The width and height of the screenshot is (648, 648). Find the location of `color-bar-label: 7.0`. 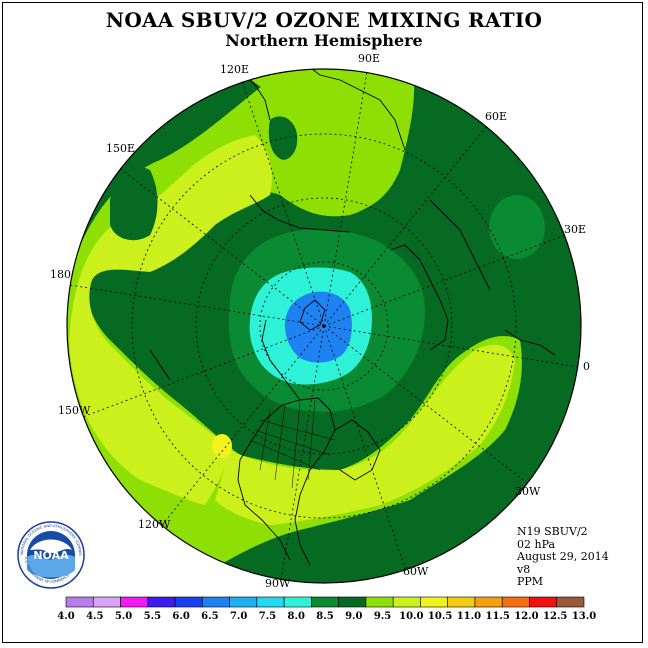

color-bar-label: 7.0 is located at coordinates (238, 616).